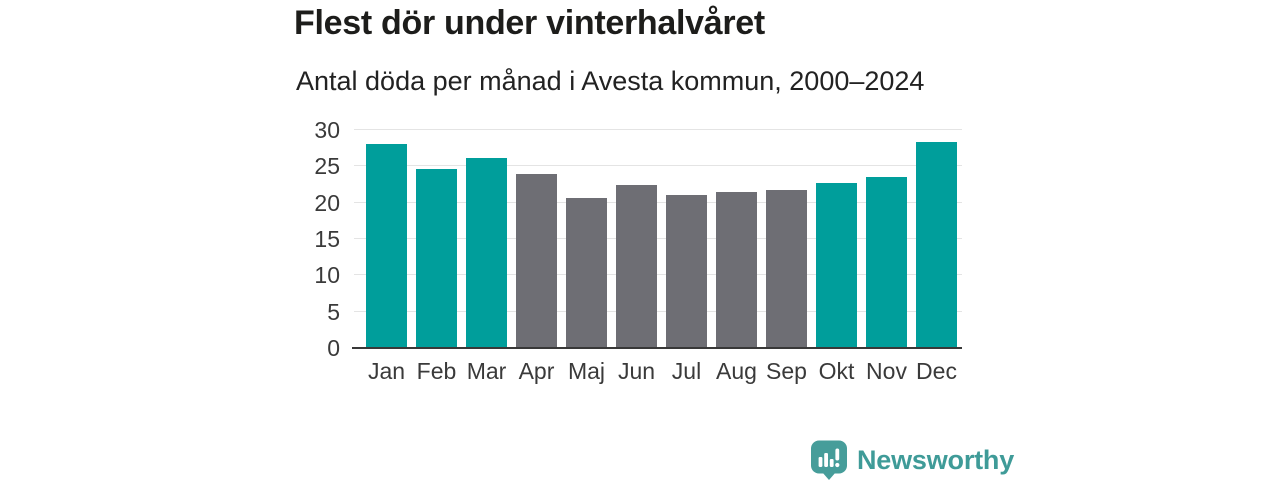 The image size is (1280, 480). Describe the element at coordinates (736, 371) in the screenshot. I see `x-tick-label: Aug` at that location.